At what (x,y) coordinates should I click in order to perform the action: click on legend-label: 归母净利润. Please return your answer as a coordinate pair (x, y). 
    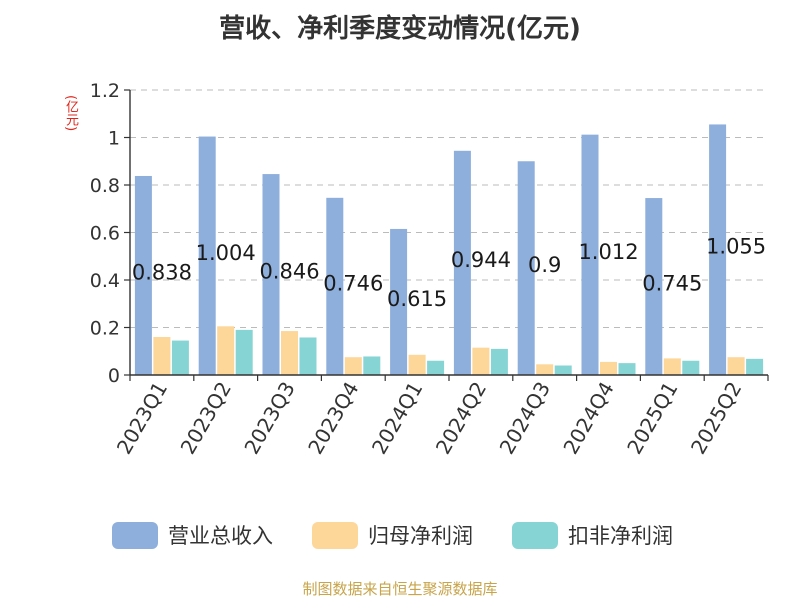
    Looking at the image, I should click on (420, 536).